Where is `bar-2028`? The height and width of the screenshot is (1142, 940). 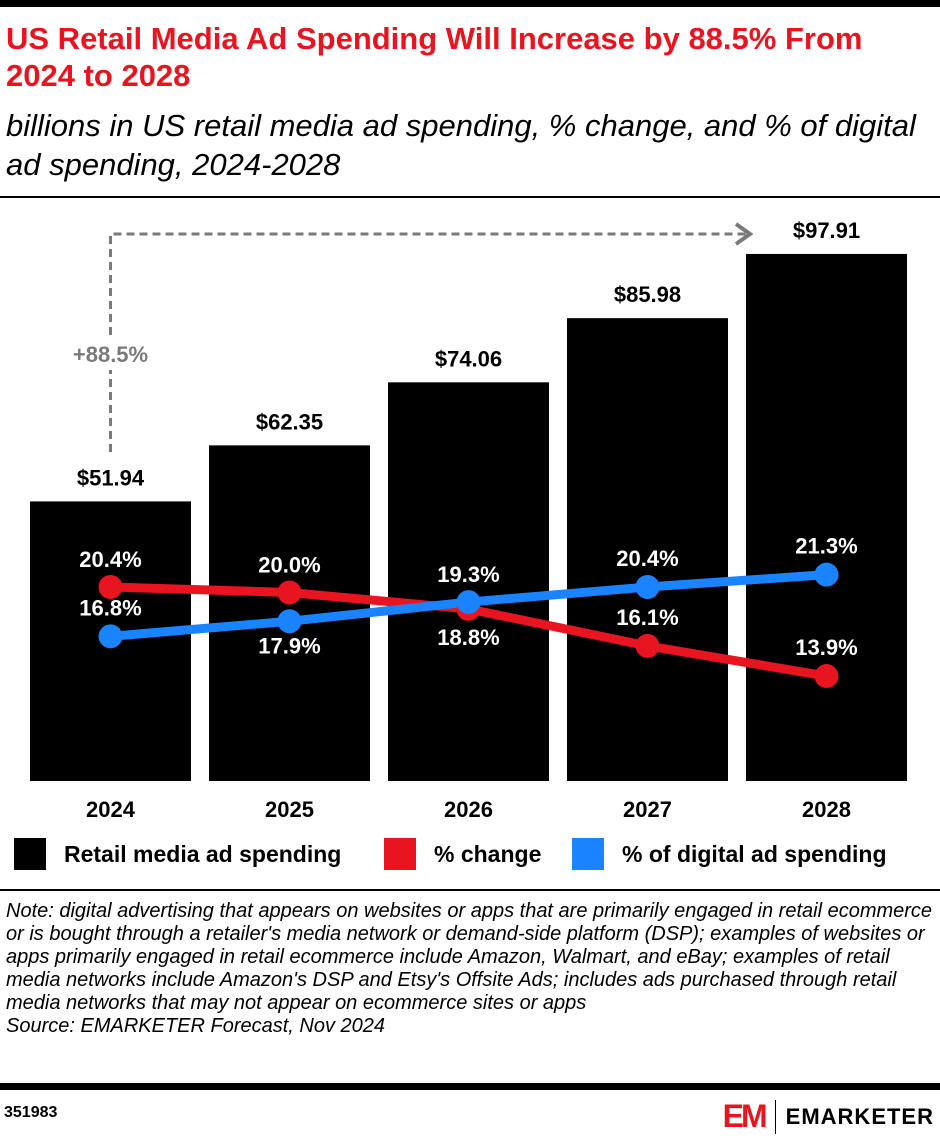 bar-2028 is located at coordinates (826, 517).